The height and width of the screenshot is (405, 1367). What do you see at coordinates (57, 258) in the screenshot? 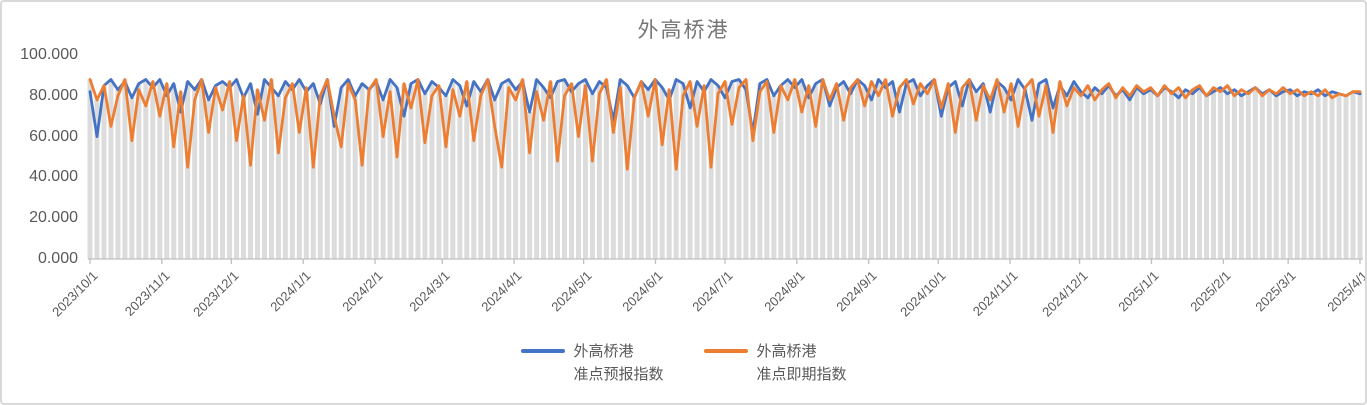
I see `y-axis-label: 0.000` at bounding box center [57, 258].